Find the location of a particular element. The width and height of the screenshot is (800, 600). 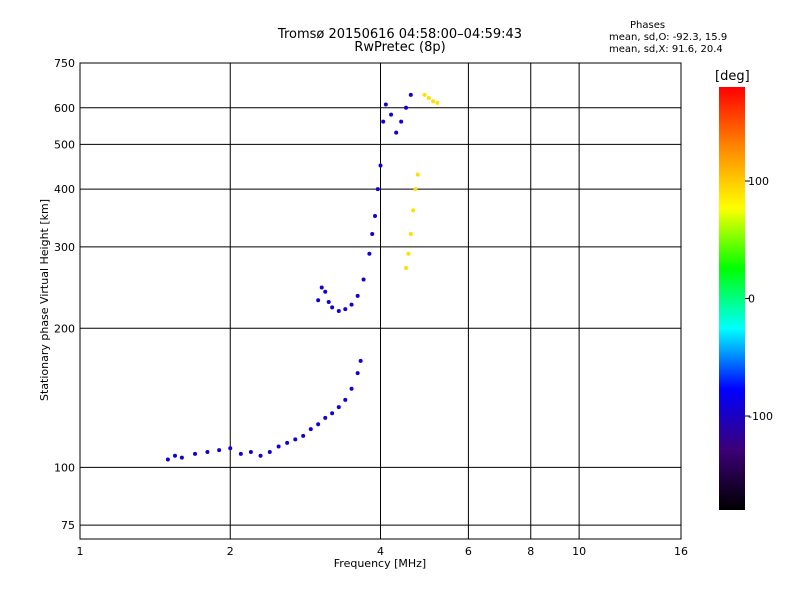

x-tick-label: 2 is located at coordinates (230, 551).